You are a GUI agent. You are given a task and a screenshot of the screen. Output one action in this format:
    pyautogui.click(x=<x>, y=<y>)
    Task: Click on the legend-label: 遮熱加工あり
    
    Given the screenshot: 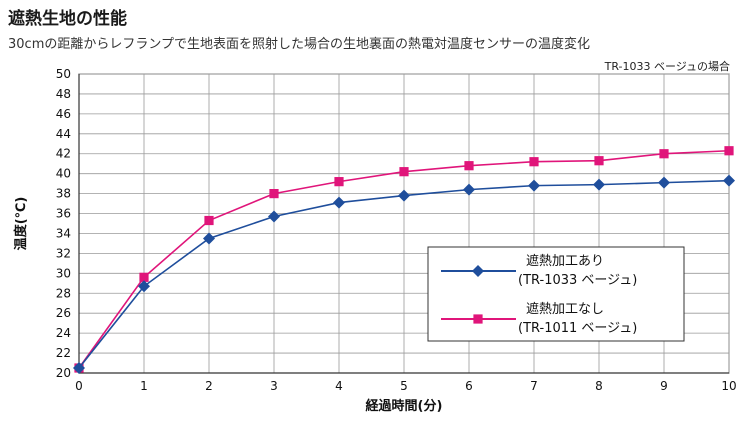 What is the action you would take?
    pyautogui.click(x=565, y=261)
    